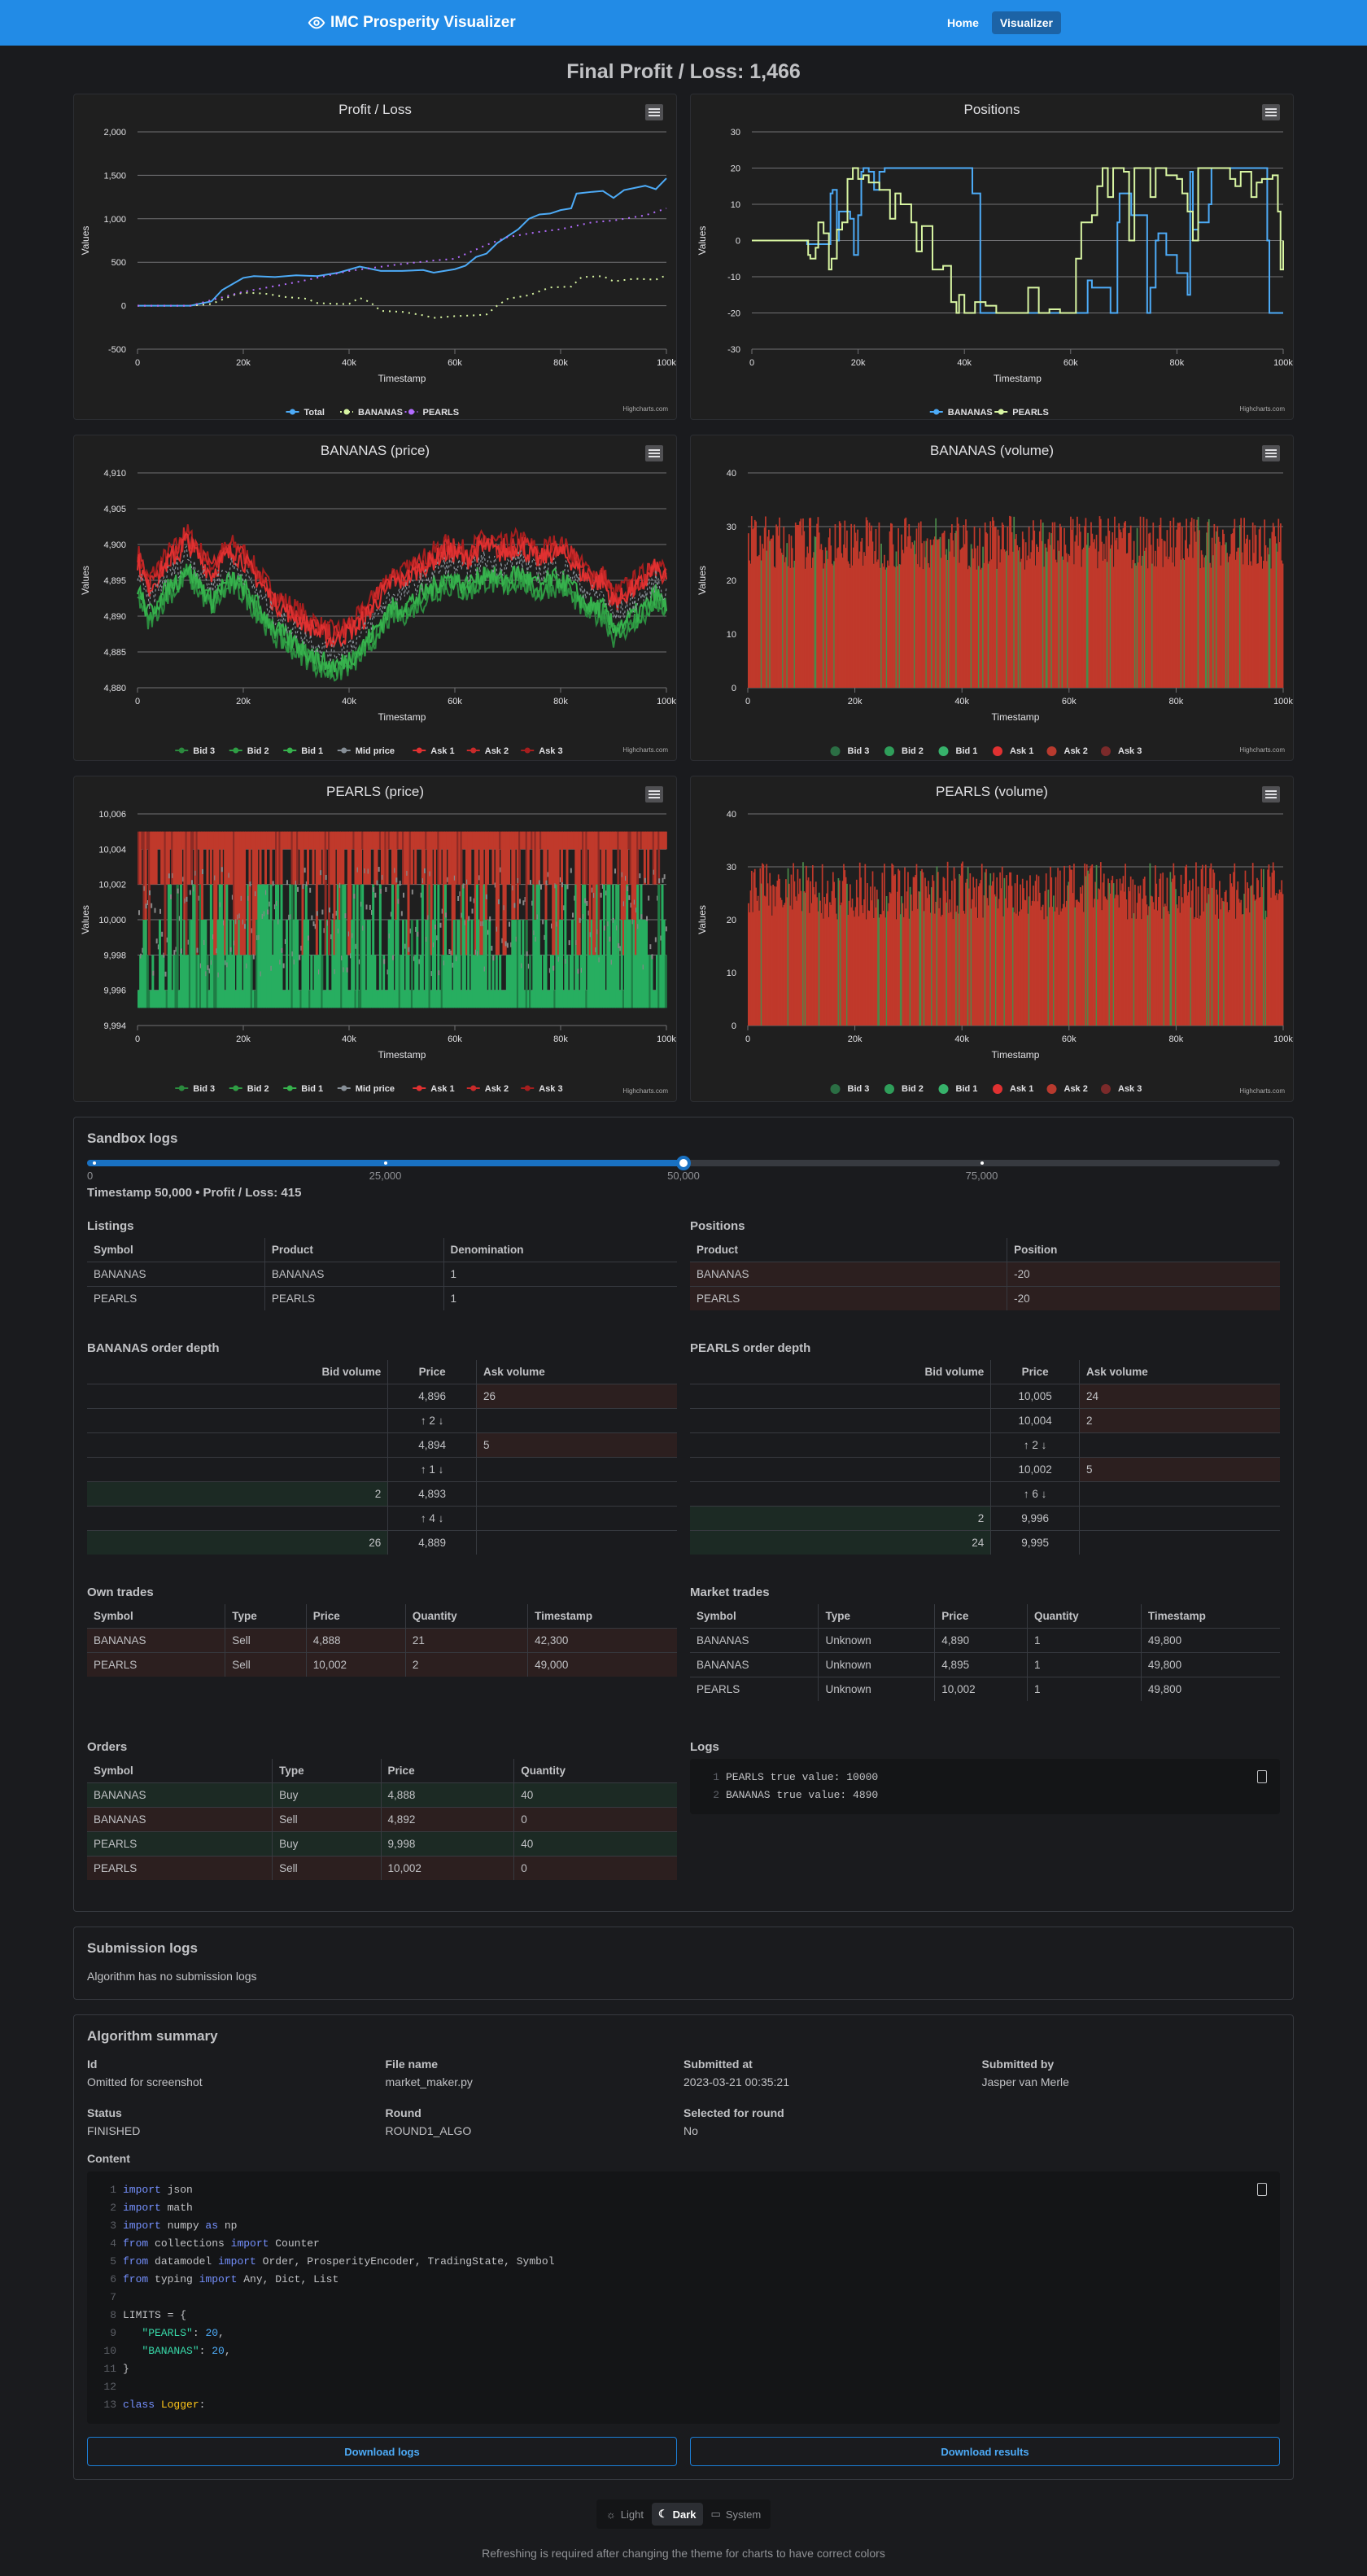  Describe the element at coordinates (402, 717) in the screenshot. I see `x-axis-label: Timestamp` at that location.